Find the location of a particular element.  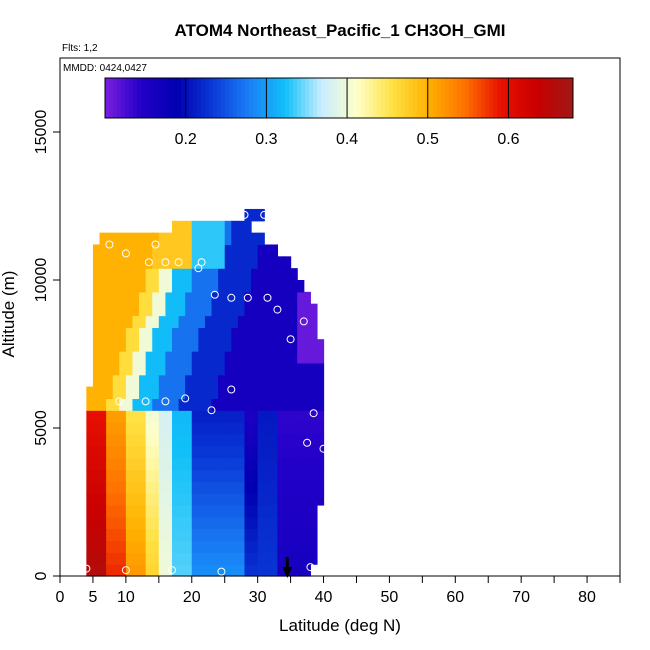

x-tick-label: 20 is located at coordinates (192, 597).